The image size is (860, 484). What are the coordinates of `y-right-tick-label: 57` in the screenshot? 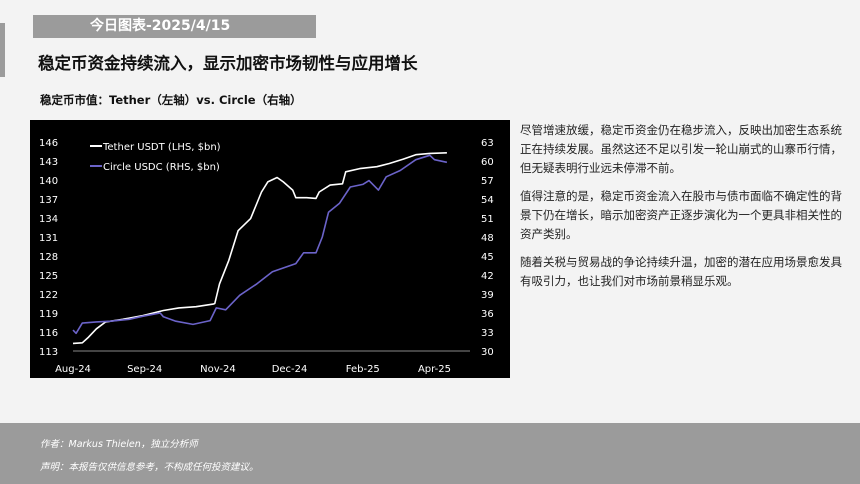 It's located at (487, 181).